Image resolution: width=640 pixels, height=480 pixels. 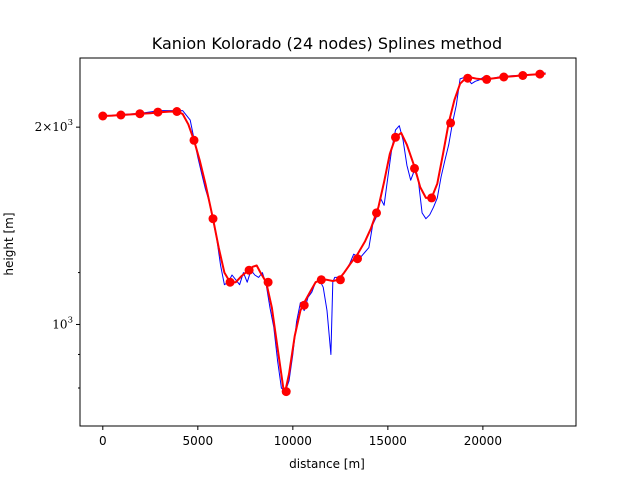 I want to click on x-tick-label: 0, so click(x=103, y=441).